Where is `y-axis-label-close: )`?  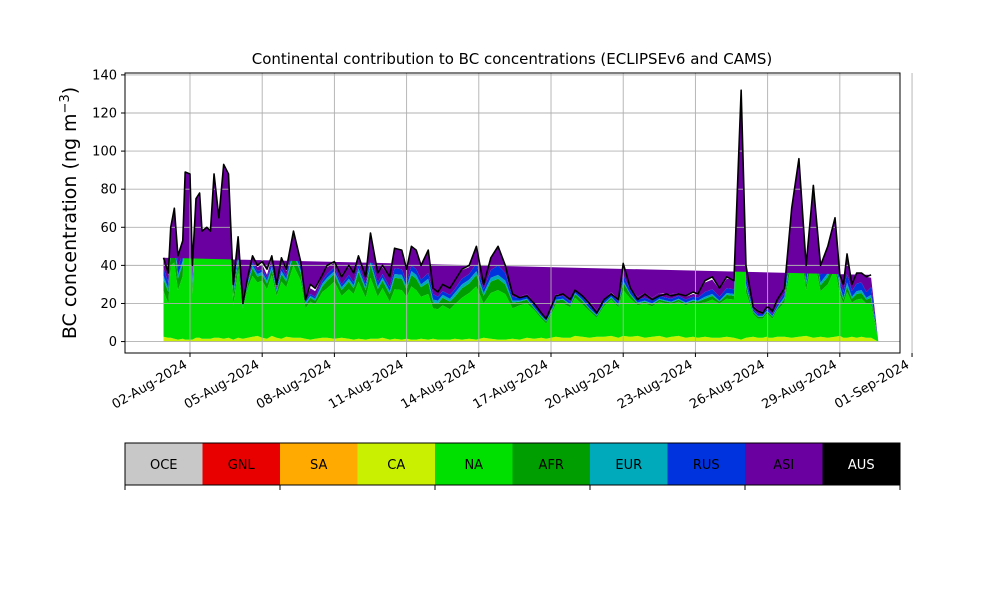 y-axis-label-close: ) is located at coordinates (70, 90).